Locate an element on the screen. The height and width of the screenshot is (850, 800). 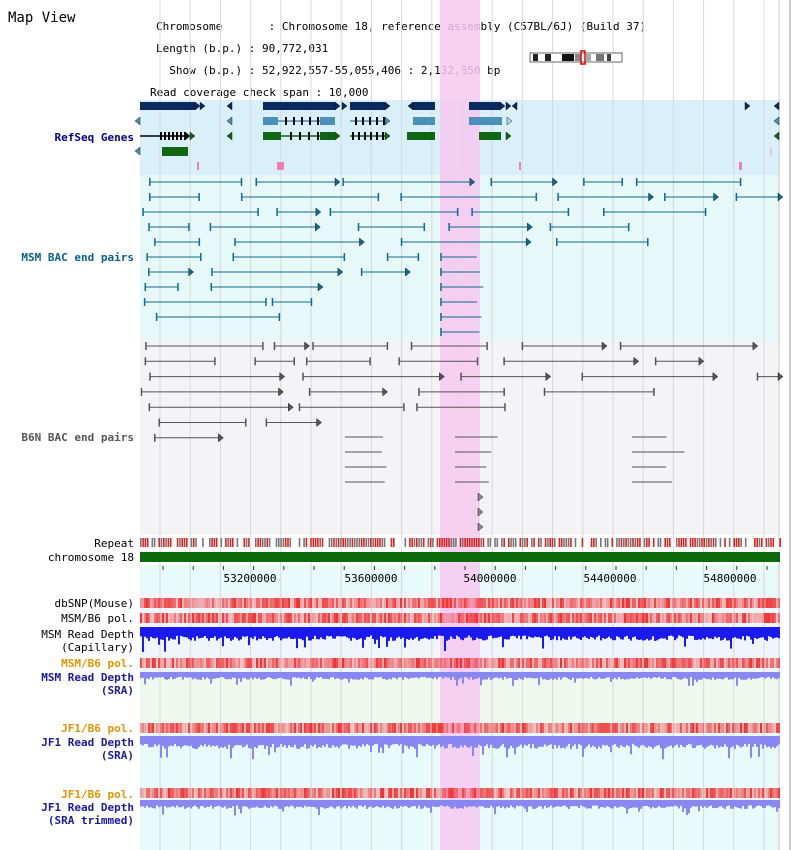
refseq-genes-label: RefSeq Genes is located at coordinates (94, 137).